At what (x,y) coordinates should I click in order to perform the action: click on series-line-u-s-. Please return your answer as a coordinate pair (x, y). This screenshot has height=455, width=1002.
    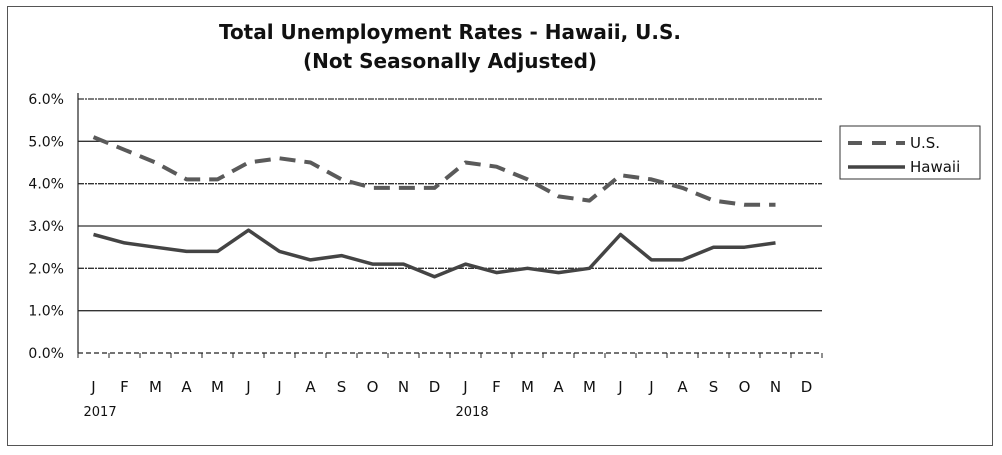
    Looking at the image, I should click on (434, 171).